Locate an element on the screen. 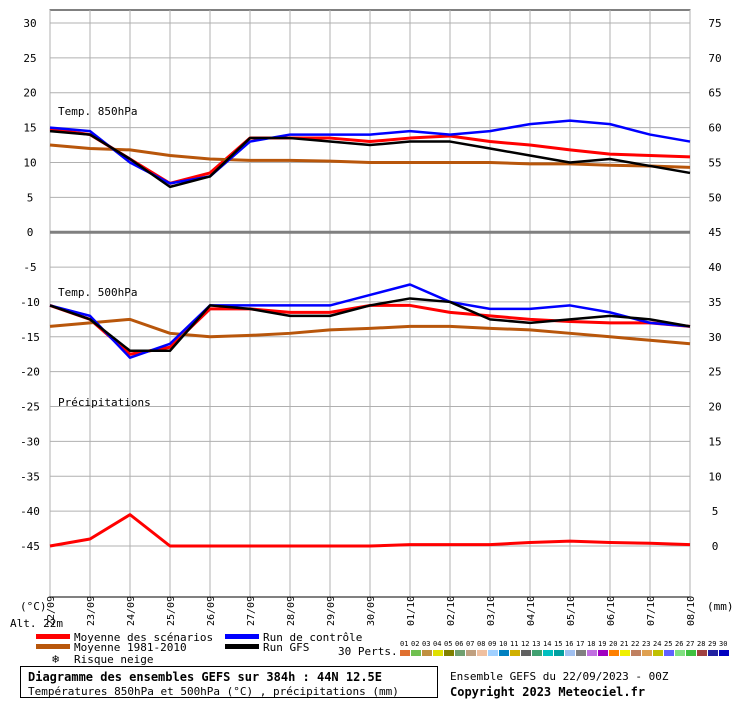  x-tick-label: 08/10 is located at coordinates (691, 611).